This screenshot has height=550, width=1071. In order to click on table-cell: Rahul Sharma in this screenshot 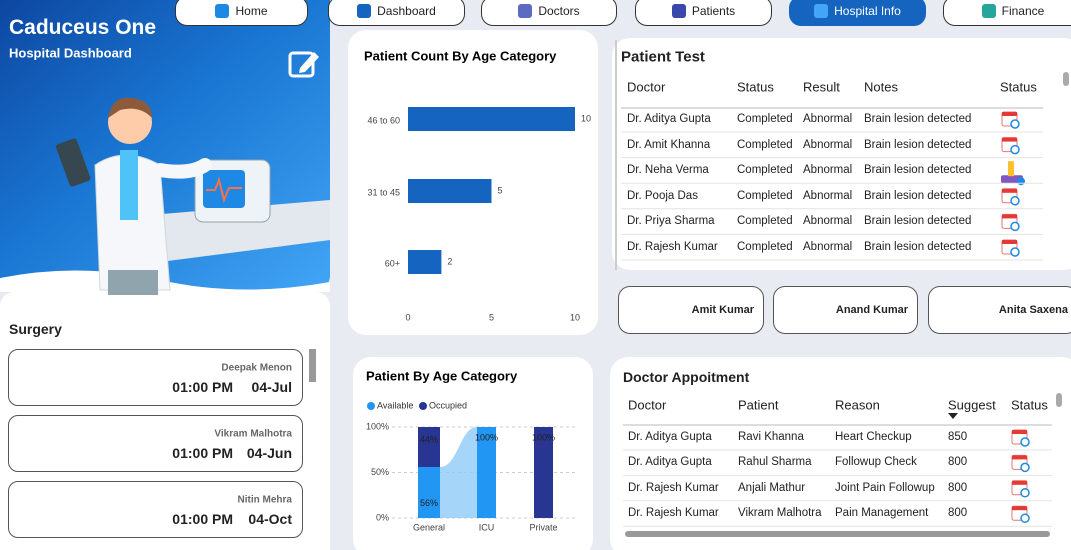, I will do `click(775, 462)`.